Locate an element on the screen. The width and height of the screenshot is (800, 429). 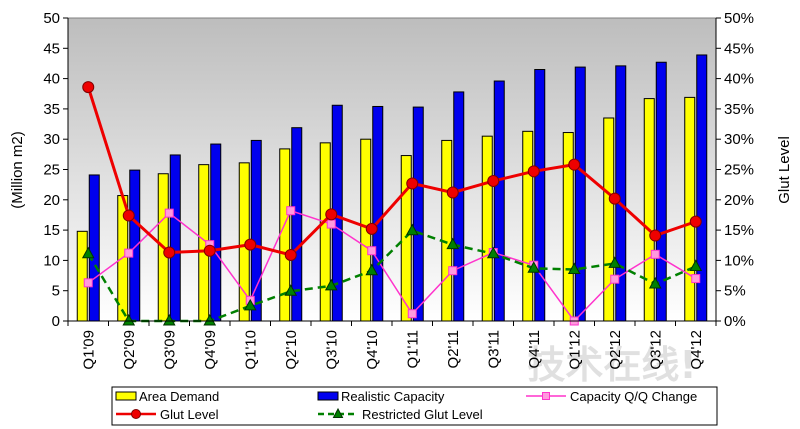
y-tick-label: 35 is located at coordinates (51, 109).